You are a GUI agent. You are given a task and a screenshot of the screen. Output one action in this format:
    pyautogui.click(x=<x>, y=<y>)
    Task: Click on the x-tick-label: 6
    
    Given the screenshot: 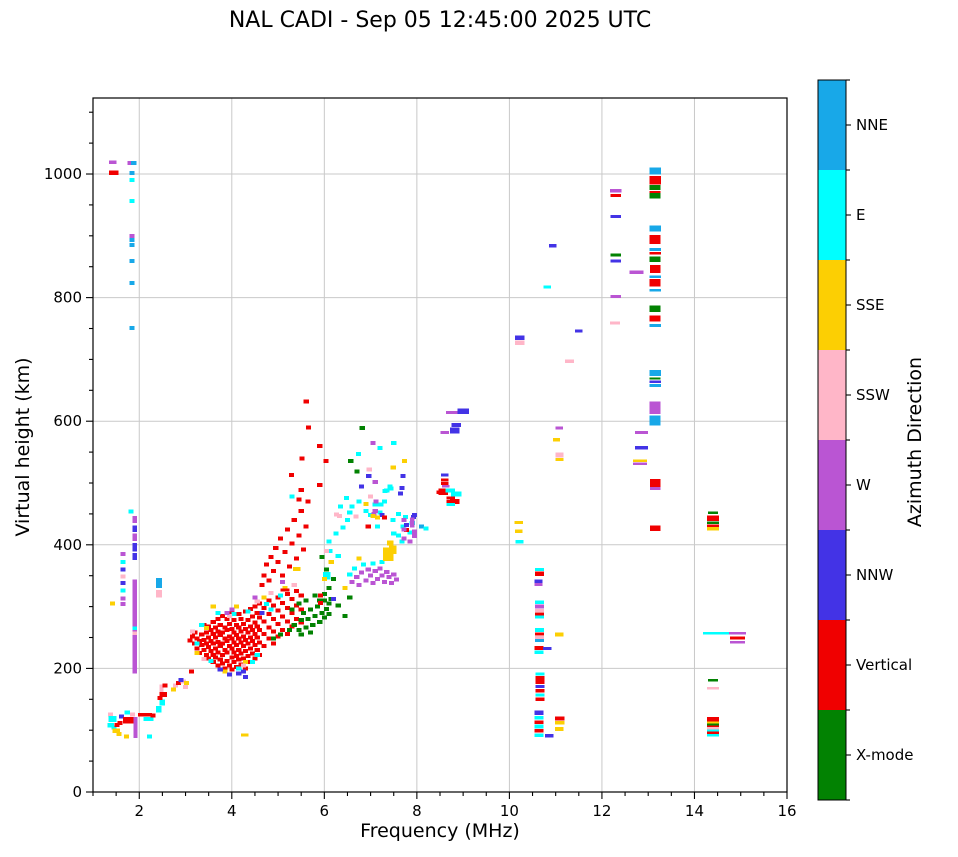 What is the action you would take?
    pyautogui.click(x=325, y=811)
    